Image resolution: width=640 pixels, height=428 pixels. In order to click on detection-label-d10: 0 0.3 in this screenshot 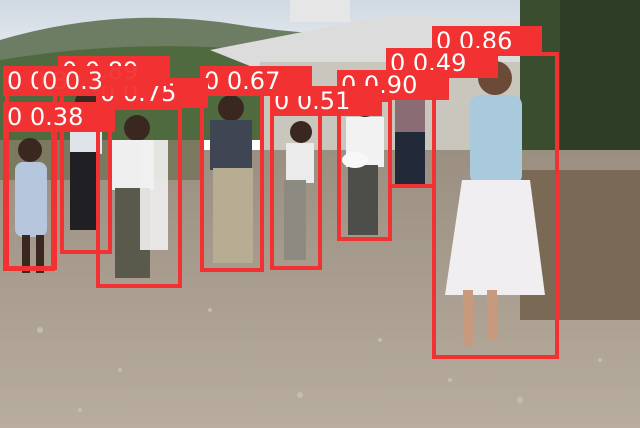, I will do `click(88, 81)`.